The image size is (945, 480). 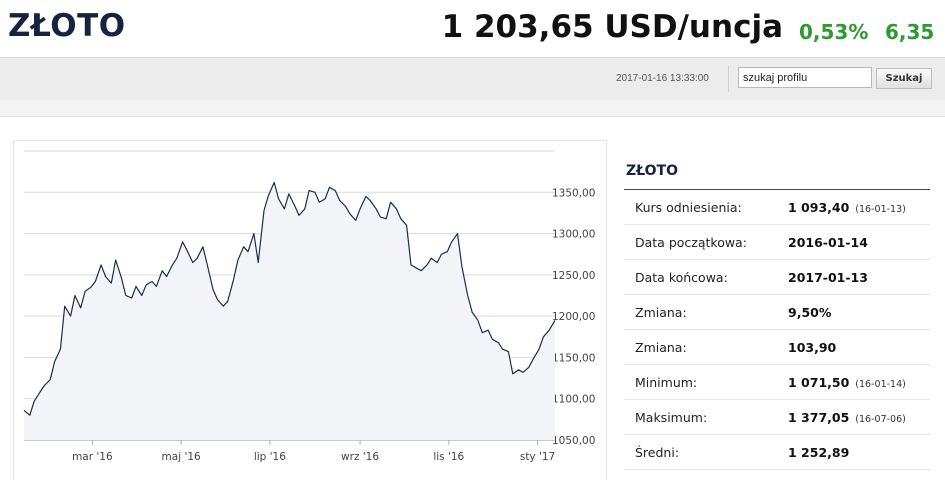 I want to click on stats-value-date: (16-01-13), so click(x=880, y=209).